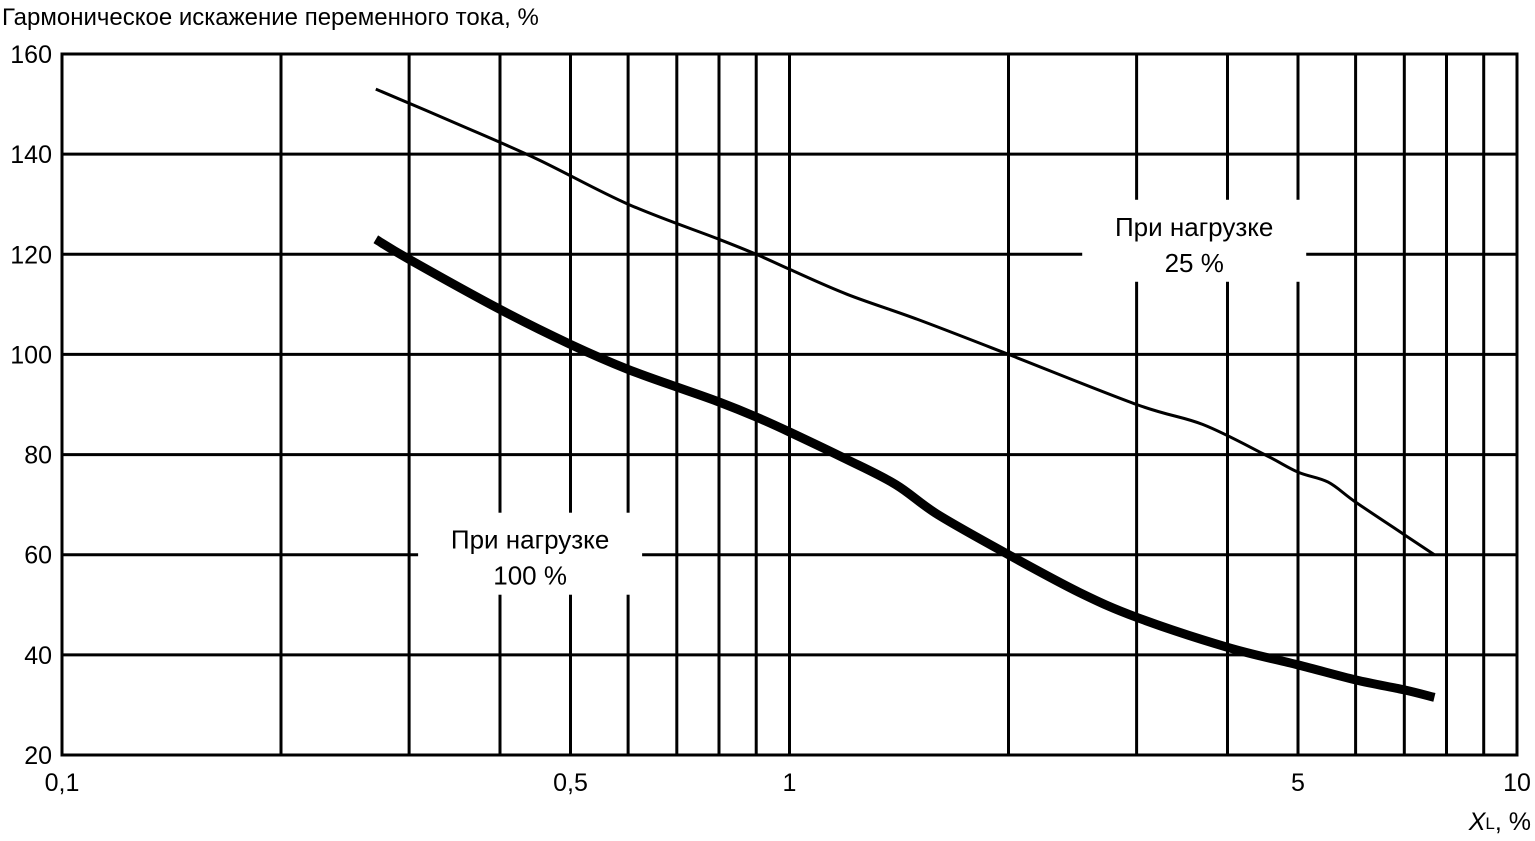 The width and height of the screenshot is (1535, 841). I want to click on series-label: При нагрузке 100 %, so click(530, 553).